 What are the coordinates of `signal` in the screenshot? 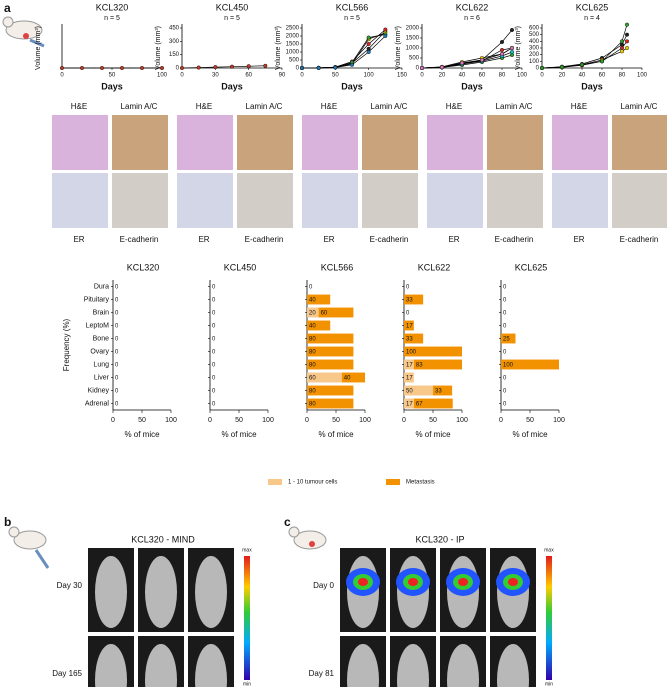 It's located at (513, 582).